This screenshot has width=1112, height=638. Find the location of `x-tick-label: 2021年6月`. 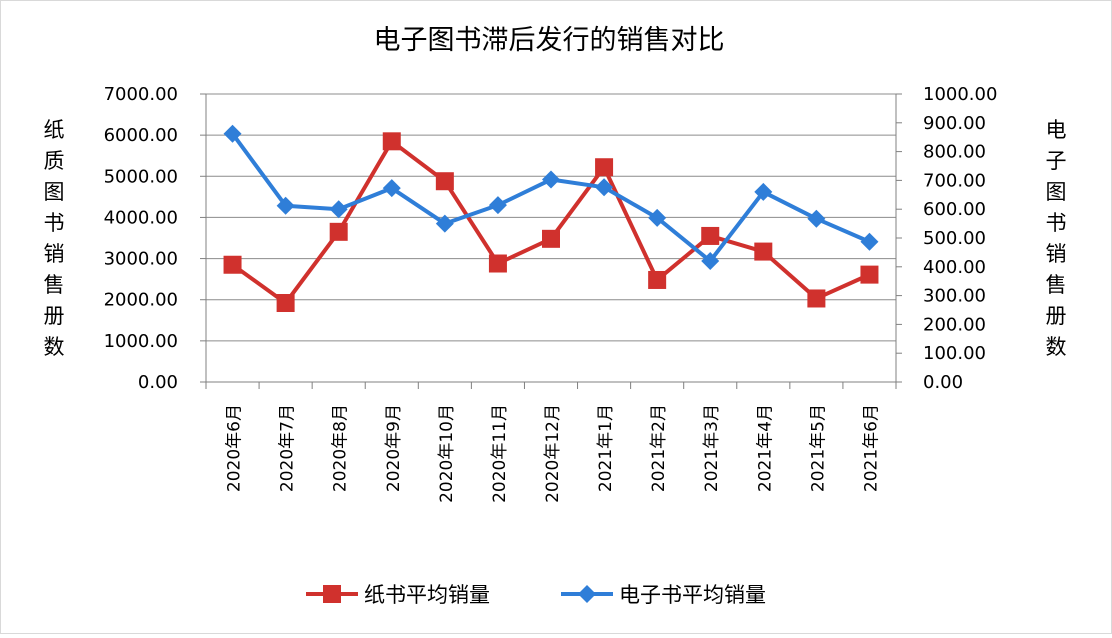

x-tick-label: 2021年6月 is located at coordinates (871, 448).